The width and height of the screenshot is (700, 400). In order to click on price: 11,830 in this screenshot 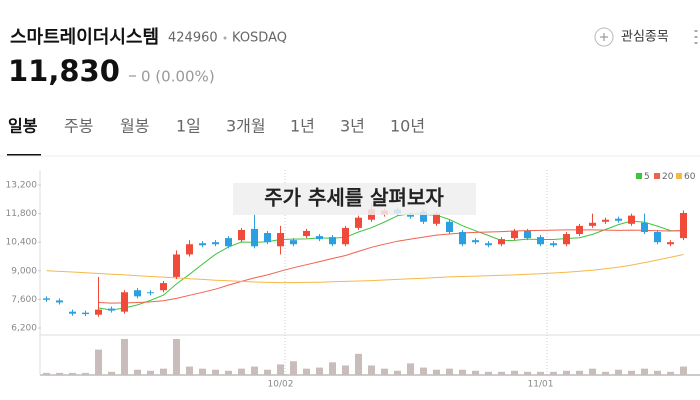, I will do `click(64, 71)`.